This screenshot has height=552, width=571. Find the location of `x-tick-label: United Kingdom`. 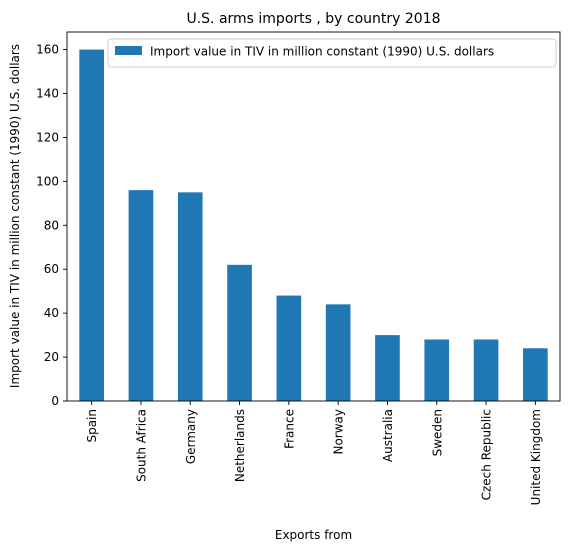

x-tick-label: United Kingdom is located at coordinates (536, 457).